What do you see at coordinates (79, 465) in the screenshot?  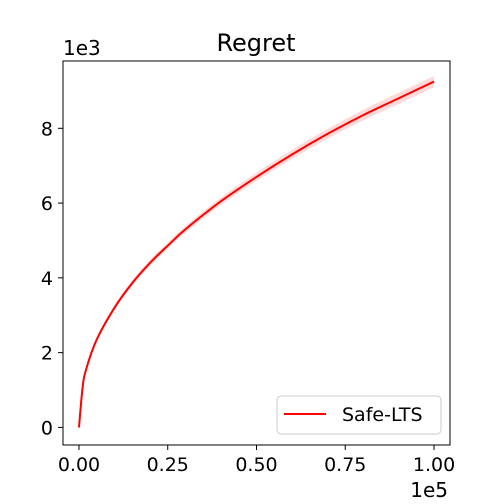 I see `x-tick-label: 0.00` at bounding box center [79, 465].